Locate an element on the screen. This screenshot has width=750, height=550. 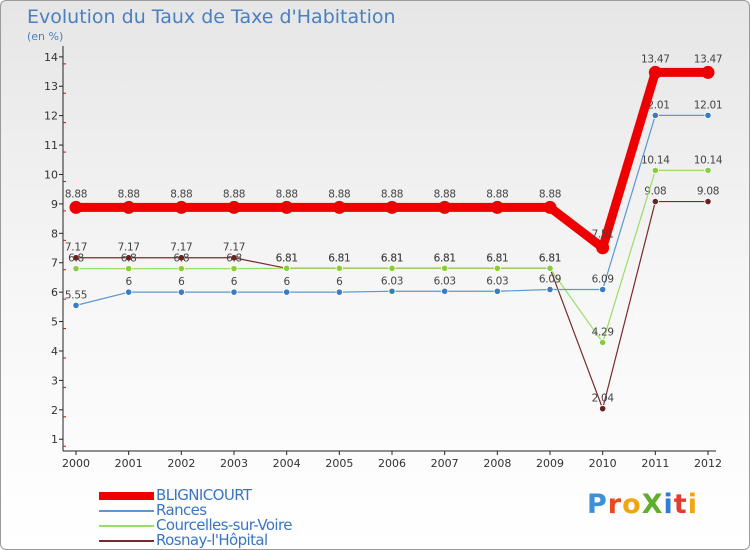
x-tick-label: 2006 is located at coordinates (392, 463).